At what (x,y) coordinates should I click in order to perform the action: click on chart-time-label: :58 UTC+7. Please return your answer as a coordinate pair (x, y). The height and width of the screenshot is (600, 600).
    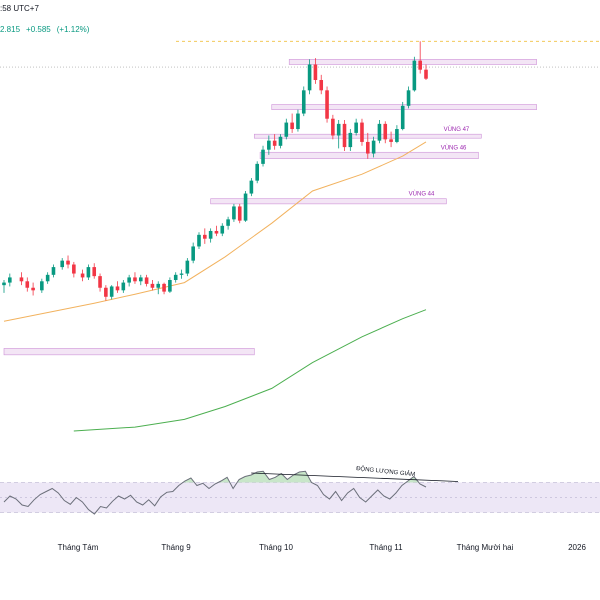
    Looking at the image, I should click on (19, 8).